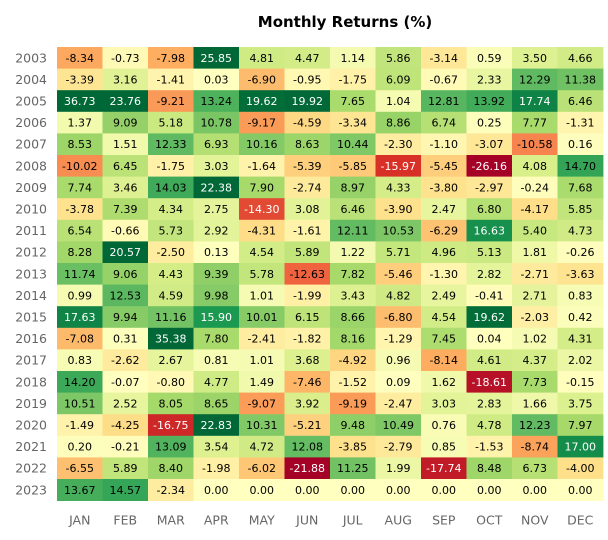 This screenshot has width=608, height=540. I want to click on cell-value-label: 0.81, so click(216, 360).